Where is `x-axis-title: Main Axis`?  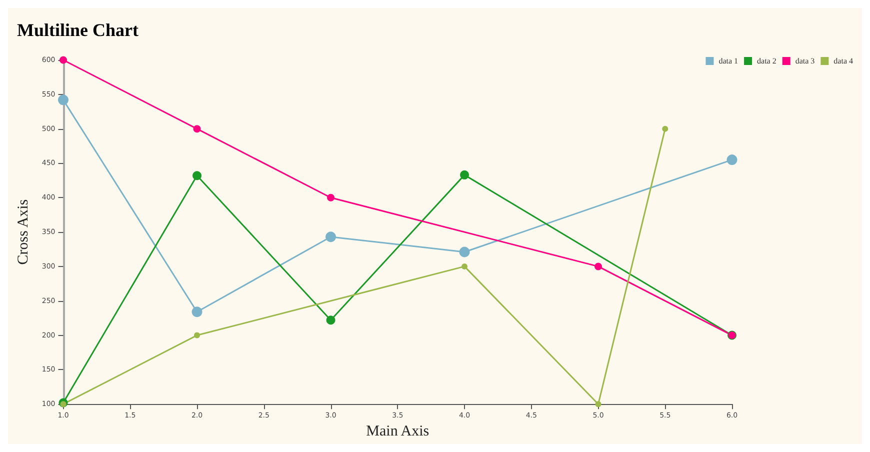 x-axis-title: Main Axis is located at coordinates (398, 432).